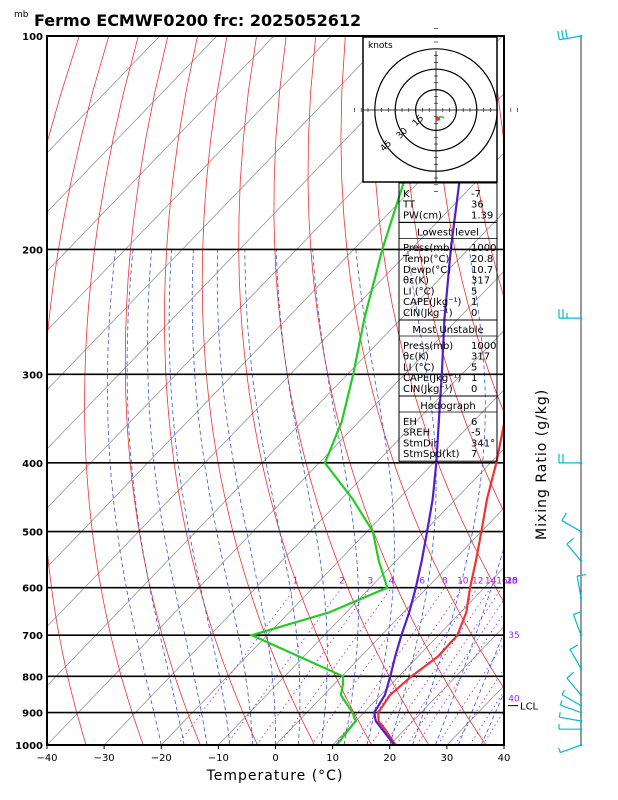 Image resolution: width=618 pixels, height=800 pixels. I want to click on mixing-ratio-label: 40, so click(514, 700).